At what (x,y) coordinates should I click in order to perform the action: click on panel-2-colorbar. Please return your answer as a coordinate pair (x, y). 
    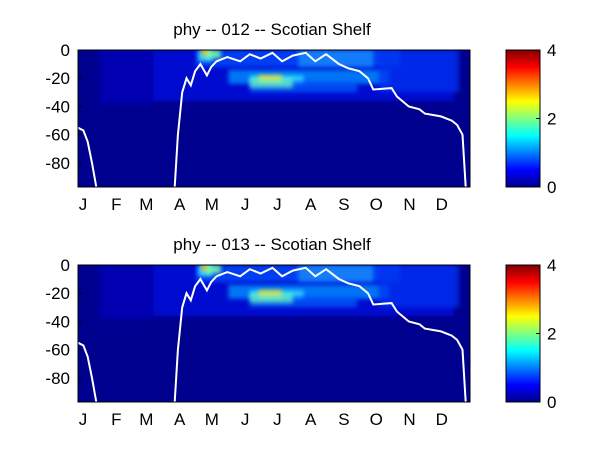
    Looking at the image, I should click on (523, 333).